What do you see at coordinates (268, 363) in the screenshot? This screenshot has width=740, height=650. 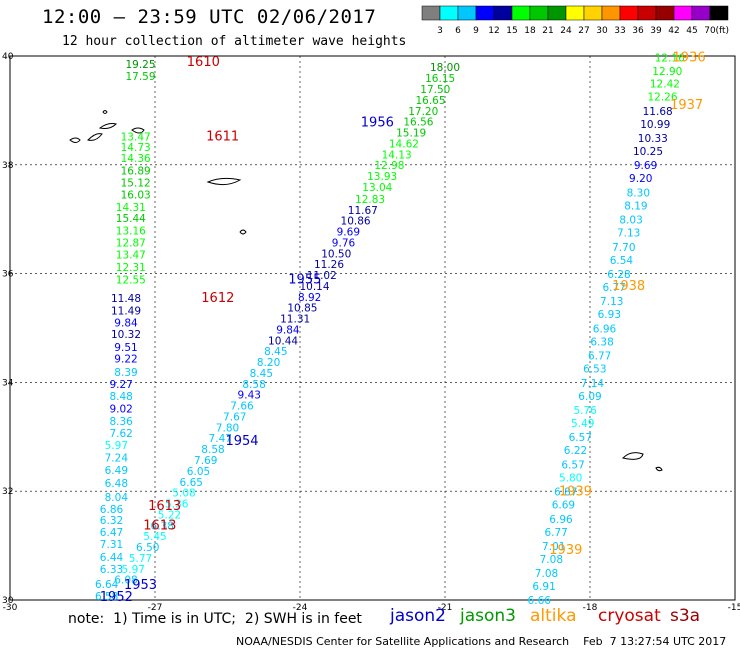 I see `swh-jason2-point: 8.20` at bounding box center [268, 363].